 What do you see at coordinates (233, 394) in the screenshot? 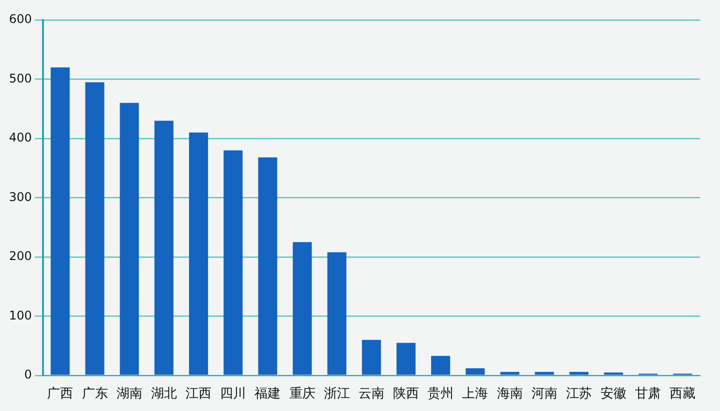
I see `x-tick-label: 四川` at bounding box center [233, 394].